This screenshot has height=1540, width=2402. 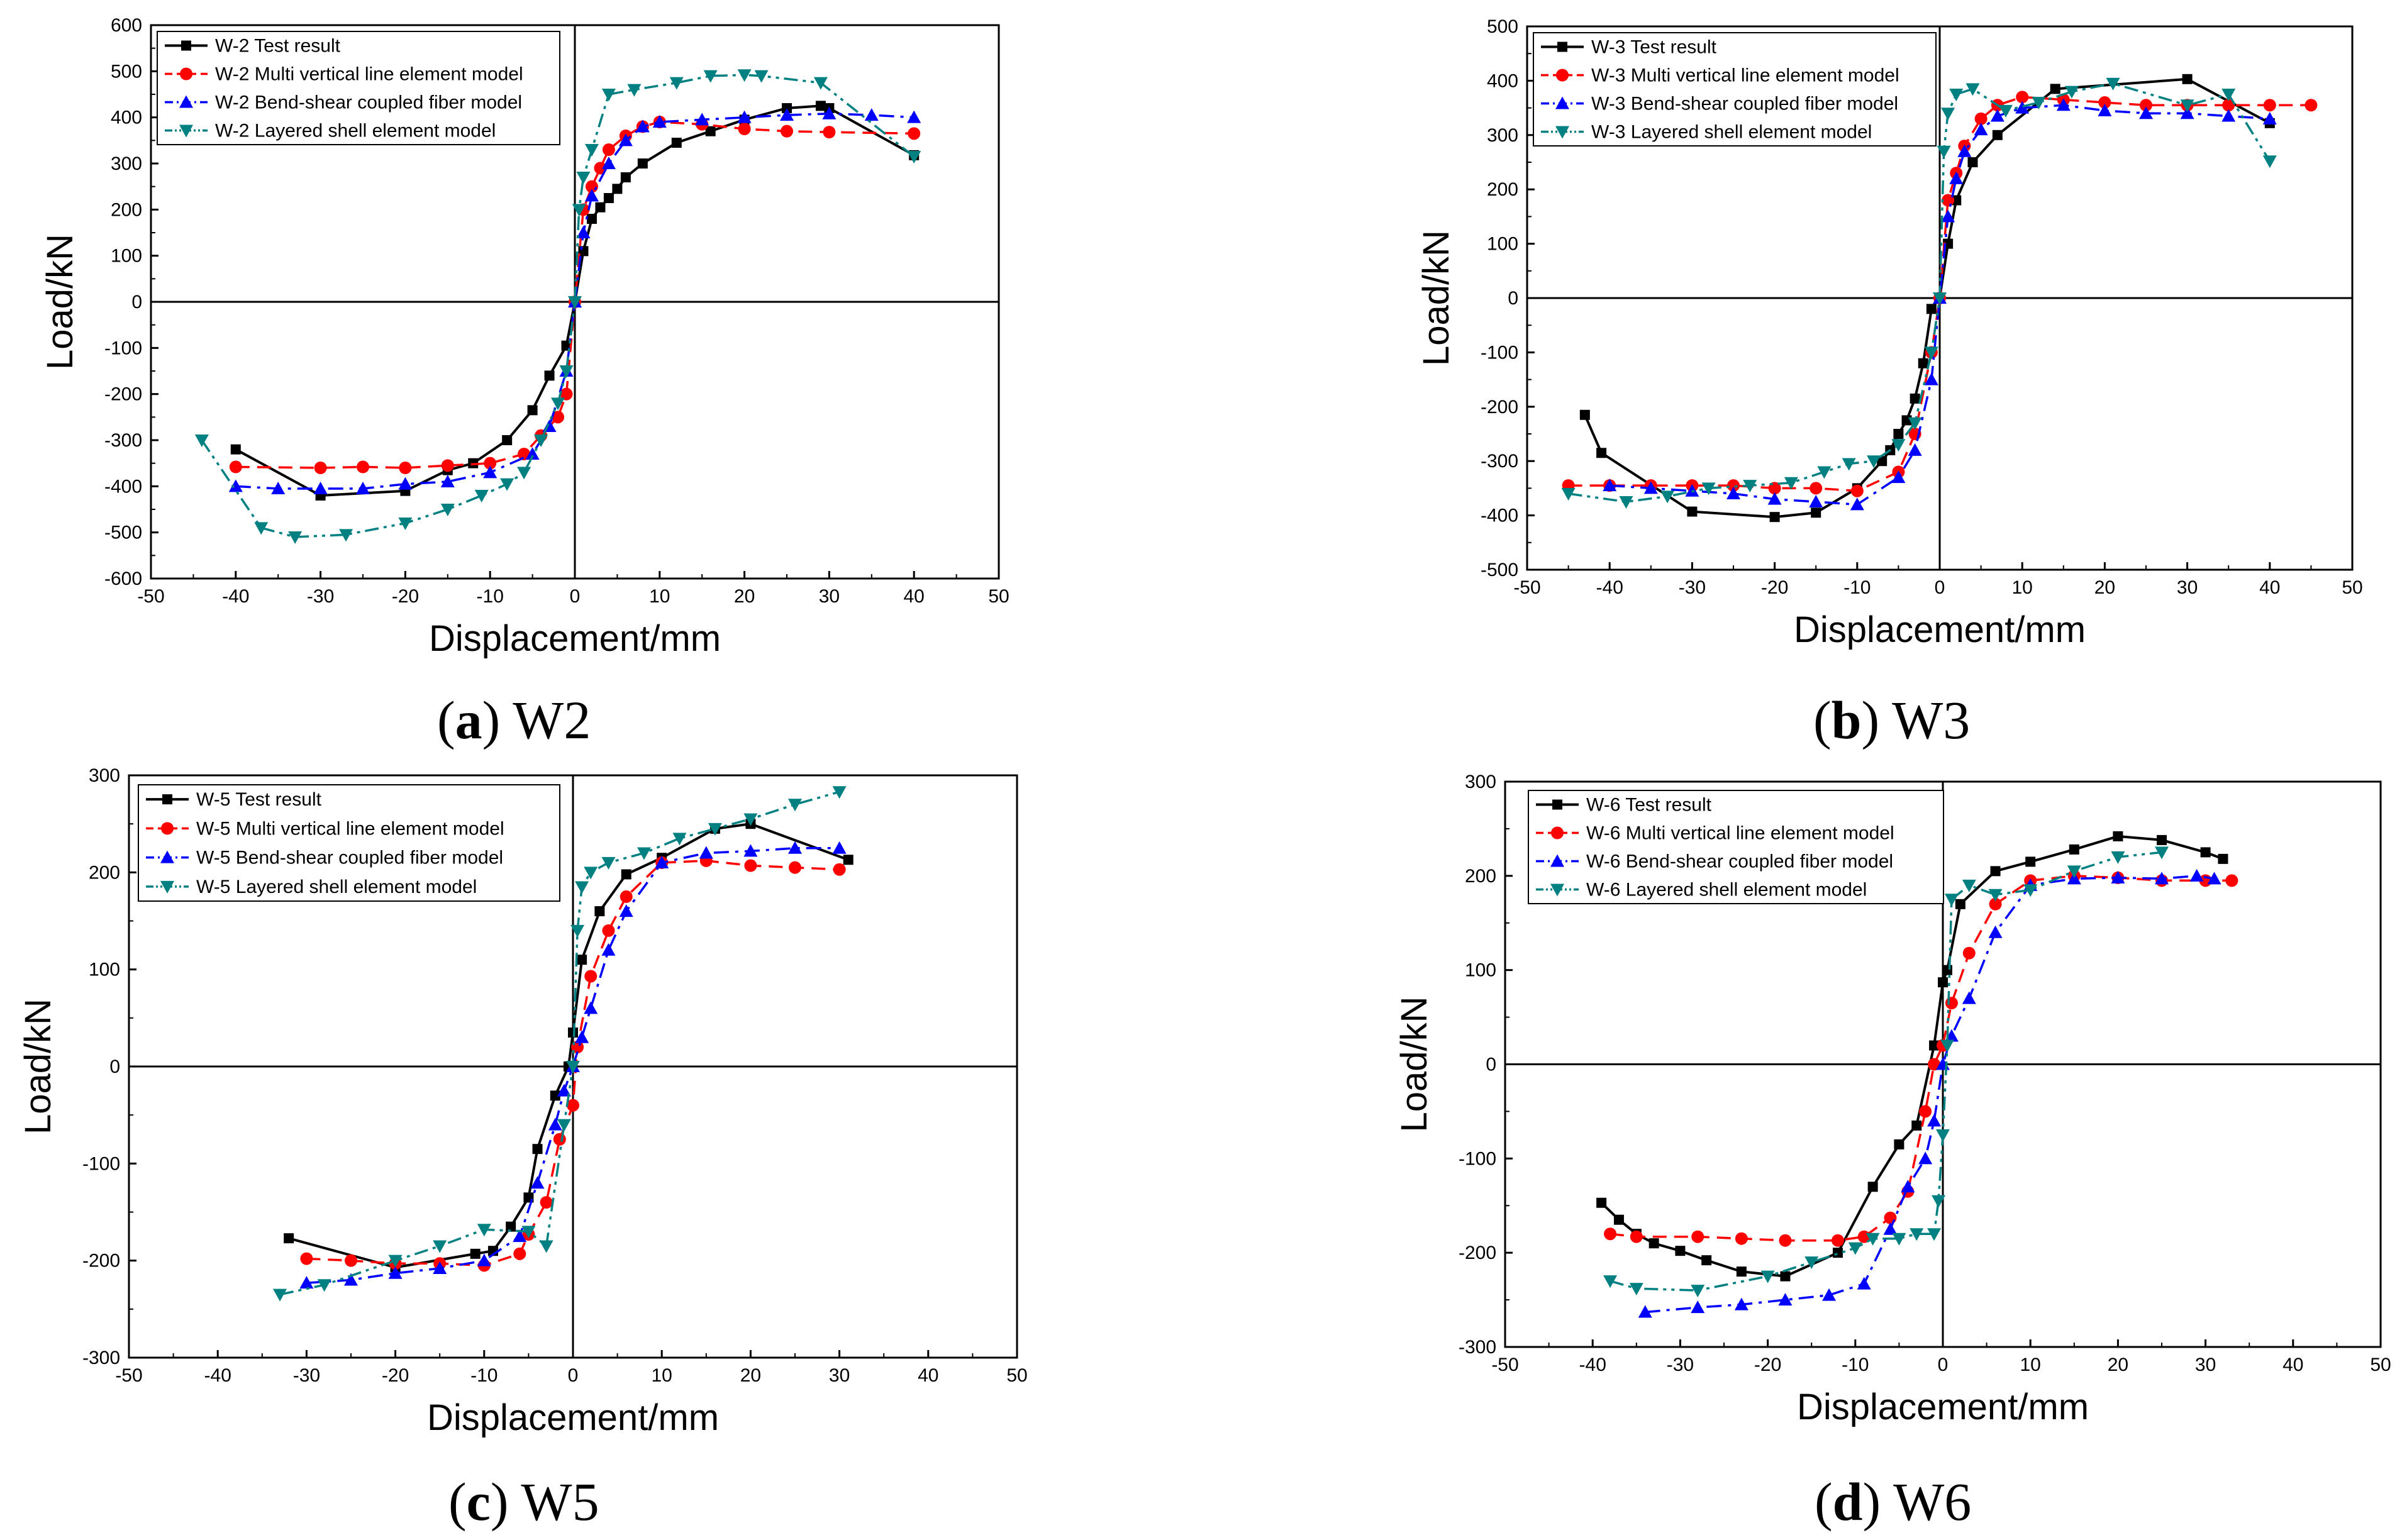 I want to click on x-tick-label: 10, so click(x=659, y=596).